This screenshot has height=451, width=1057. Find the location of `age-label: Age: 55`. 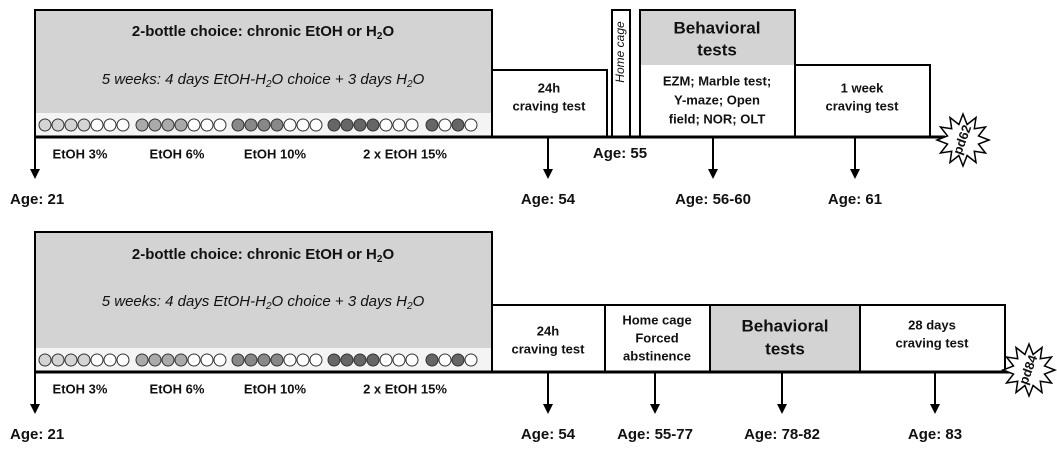

age-label: Age: 55 is located at coordinates (620, 153).